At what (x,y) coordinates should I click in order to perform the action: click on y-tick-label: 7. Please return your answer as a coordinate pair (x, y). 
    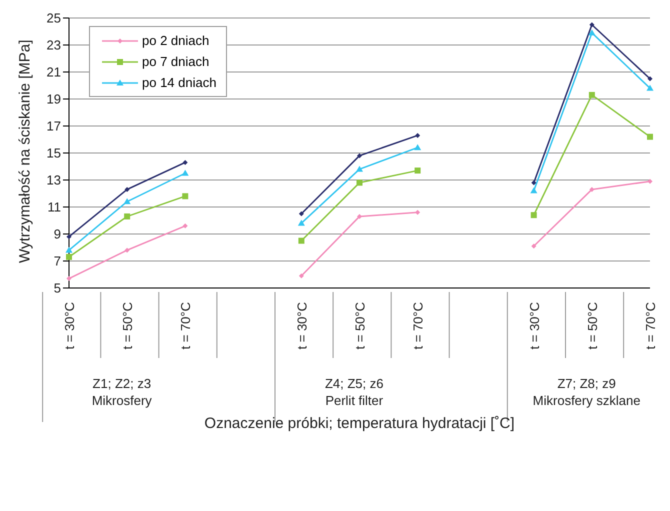
    Looking at the image, I should click on (57, 261).